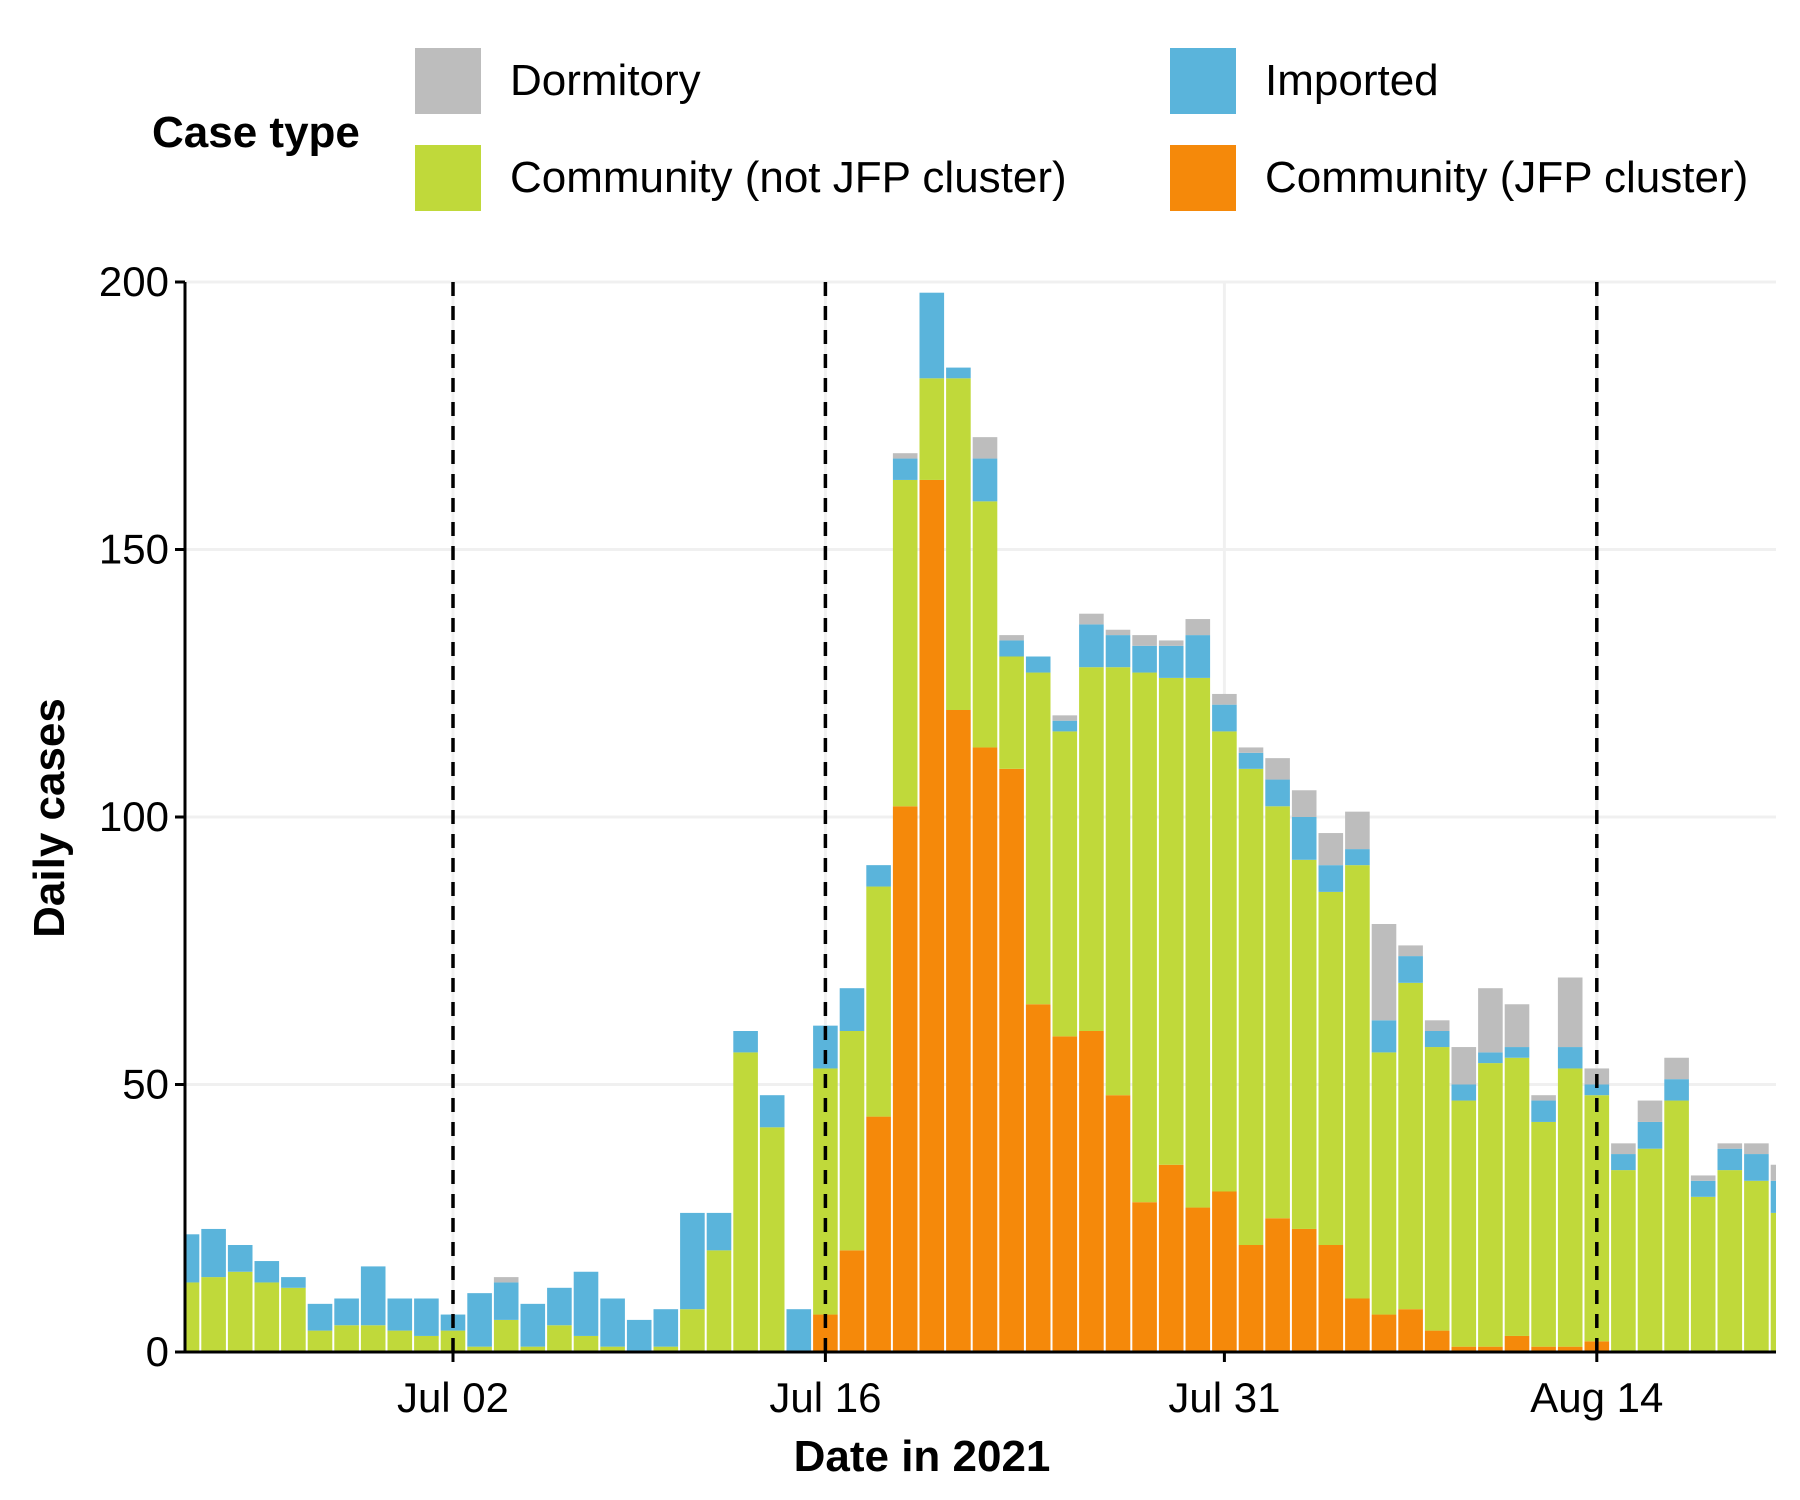  I want to click on legend-label-community-jfp: Community (JFP cluster), so click(1507, 177).